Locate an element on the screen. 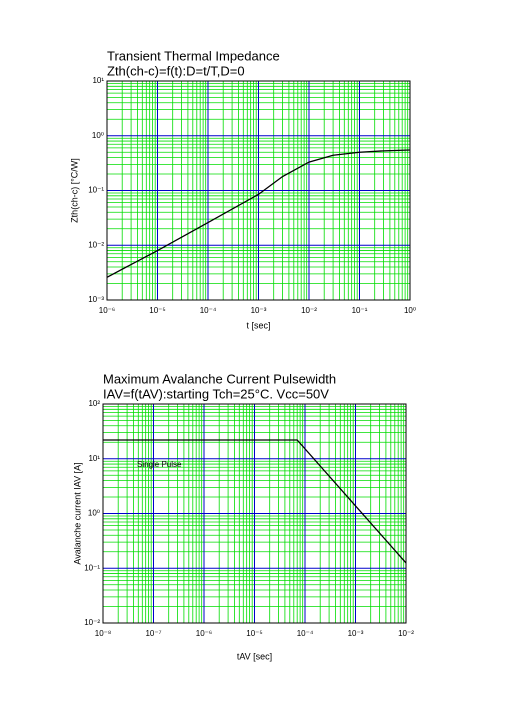 The height and width of the screenshot is (709, 510). x-axis-label: tAV [sec] is located at coordinates (254, 656).